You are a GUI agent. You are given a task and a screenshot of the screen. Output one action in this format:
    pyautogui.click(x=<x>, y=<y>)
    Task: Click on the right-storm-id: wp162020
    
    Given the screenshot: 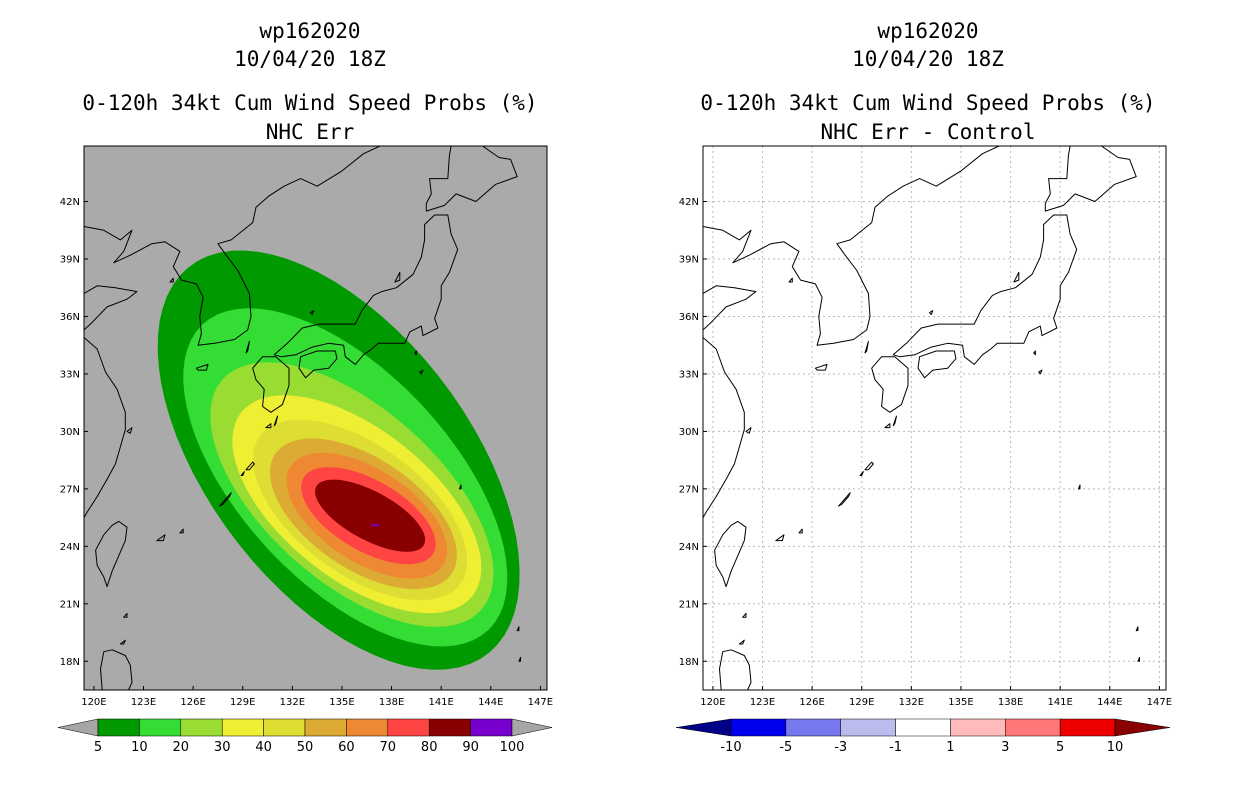 What is the action you would take?
    pyautogui.click(x=928, y=31)
    